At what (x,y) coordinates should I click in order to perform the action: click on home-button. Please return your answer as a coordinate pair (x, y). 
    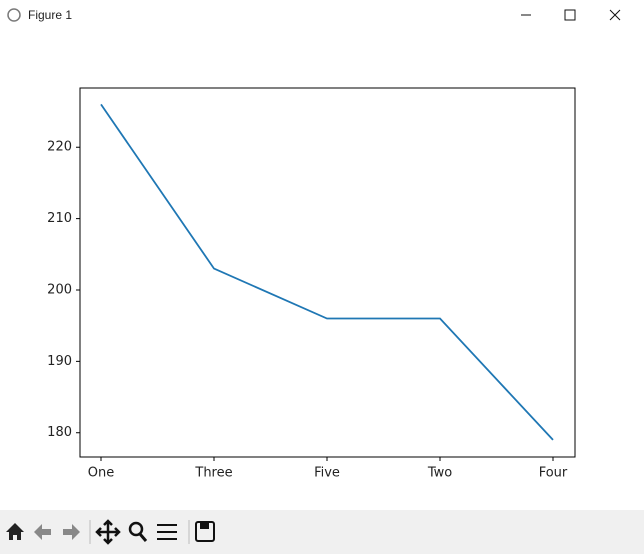
    Looking at the image, I should click on (15, 531).